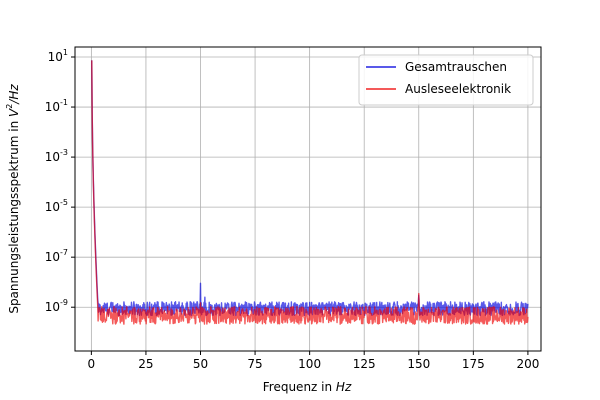  I want to click on y-tick-label: 10¹, so click(58, 56).